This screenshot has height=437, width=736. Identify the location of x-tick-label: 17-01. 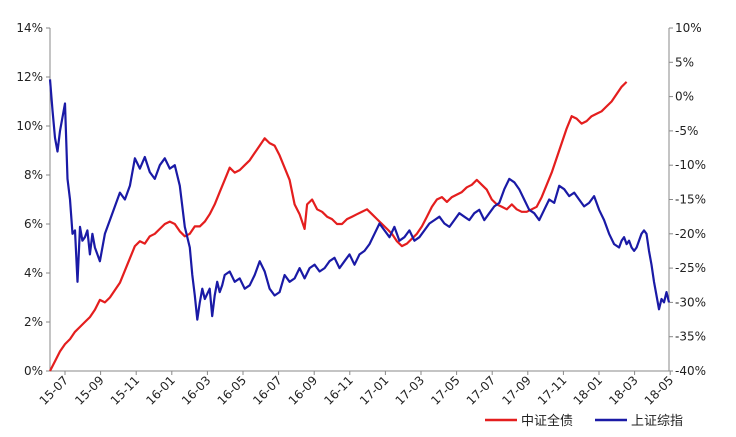
(374, 390).